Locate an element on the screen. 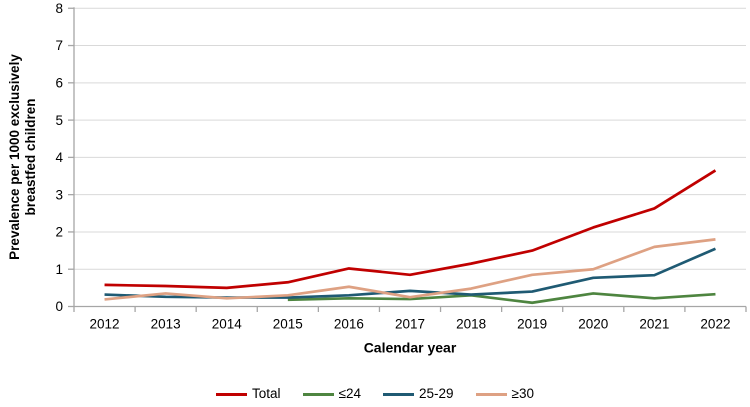 The image size is (750, 407). x-tick-label: 2017 is located at coordinates (410, 324).